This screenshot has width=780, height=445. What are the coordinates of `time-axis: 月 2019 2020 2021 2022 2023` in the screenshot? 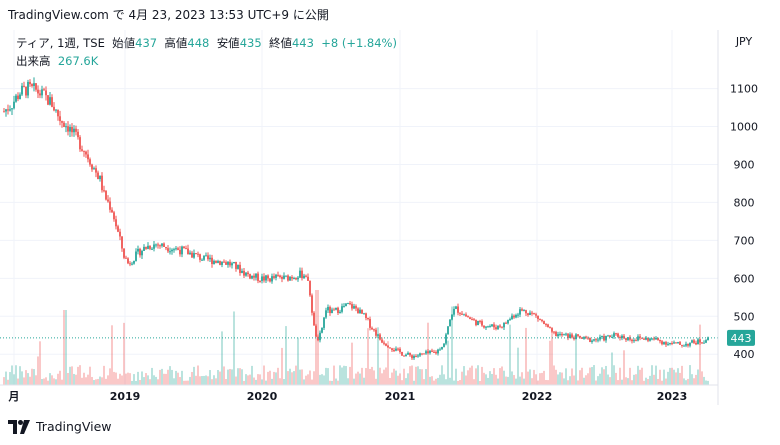 It's located at (348, 396).